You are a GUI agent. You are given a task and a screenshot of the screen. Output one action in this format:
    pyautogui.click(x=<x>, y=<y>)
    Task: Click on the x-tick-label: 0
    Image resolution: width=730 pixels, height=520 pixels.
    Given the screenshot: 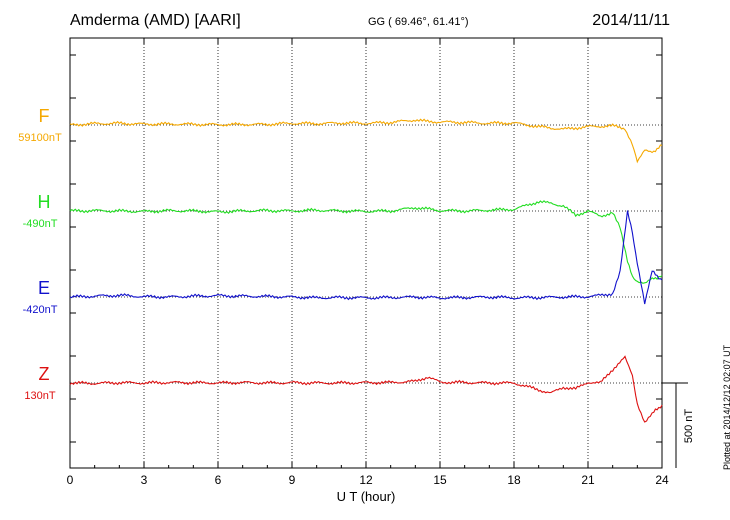 What is the action you would take?
    pyautogui.click(x=70, y=480)
    